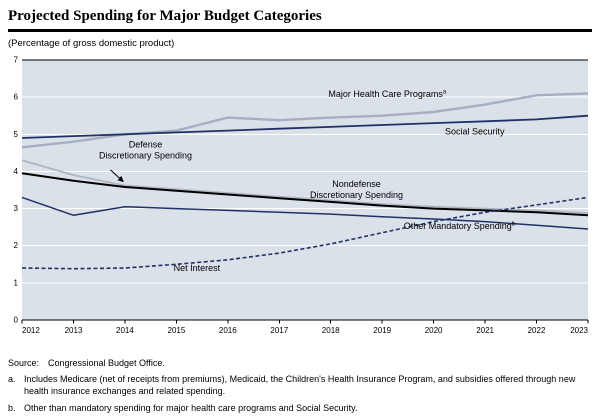 This screenshot has width=600, height=420. What do you see at coordinates (579, 330) in the screenshot?
I see `x-axis-label: 2023` at bounding box center [579, 330].